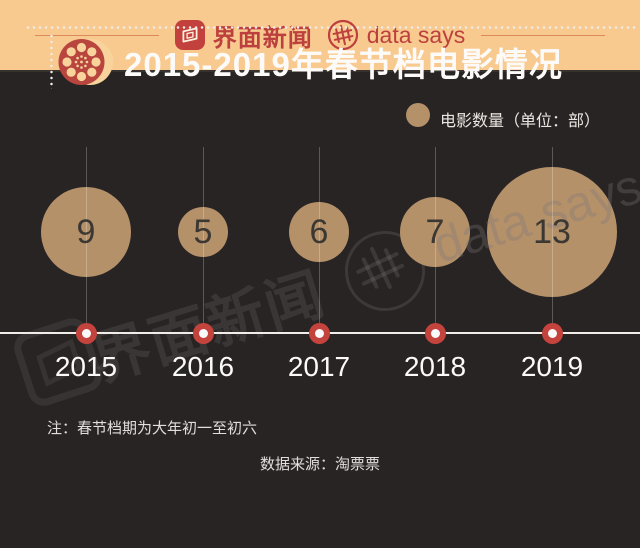 This screenshot has width=640, height=548. I want to click on page-title: 2015-2019年春节档电影情况, so click(343, 64).